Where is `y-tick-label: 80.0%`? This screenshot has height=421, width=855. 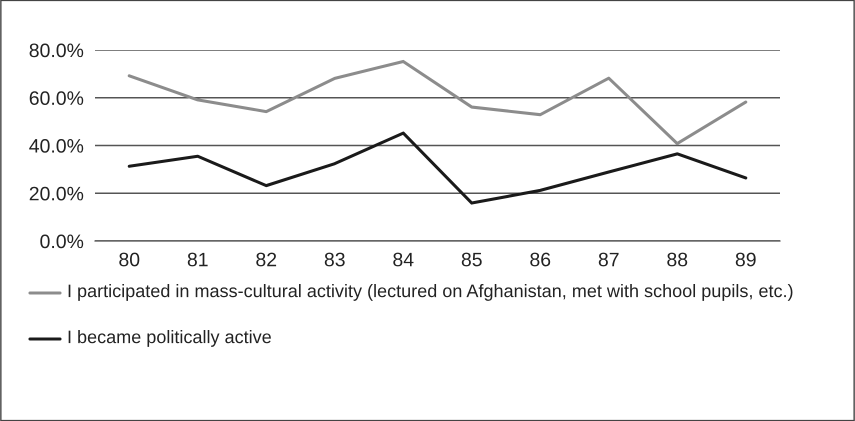
y-tick-label: 80.0% is located at coordinates (57, 50).